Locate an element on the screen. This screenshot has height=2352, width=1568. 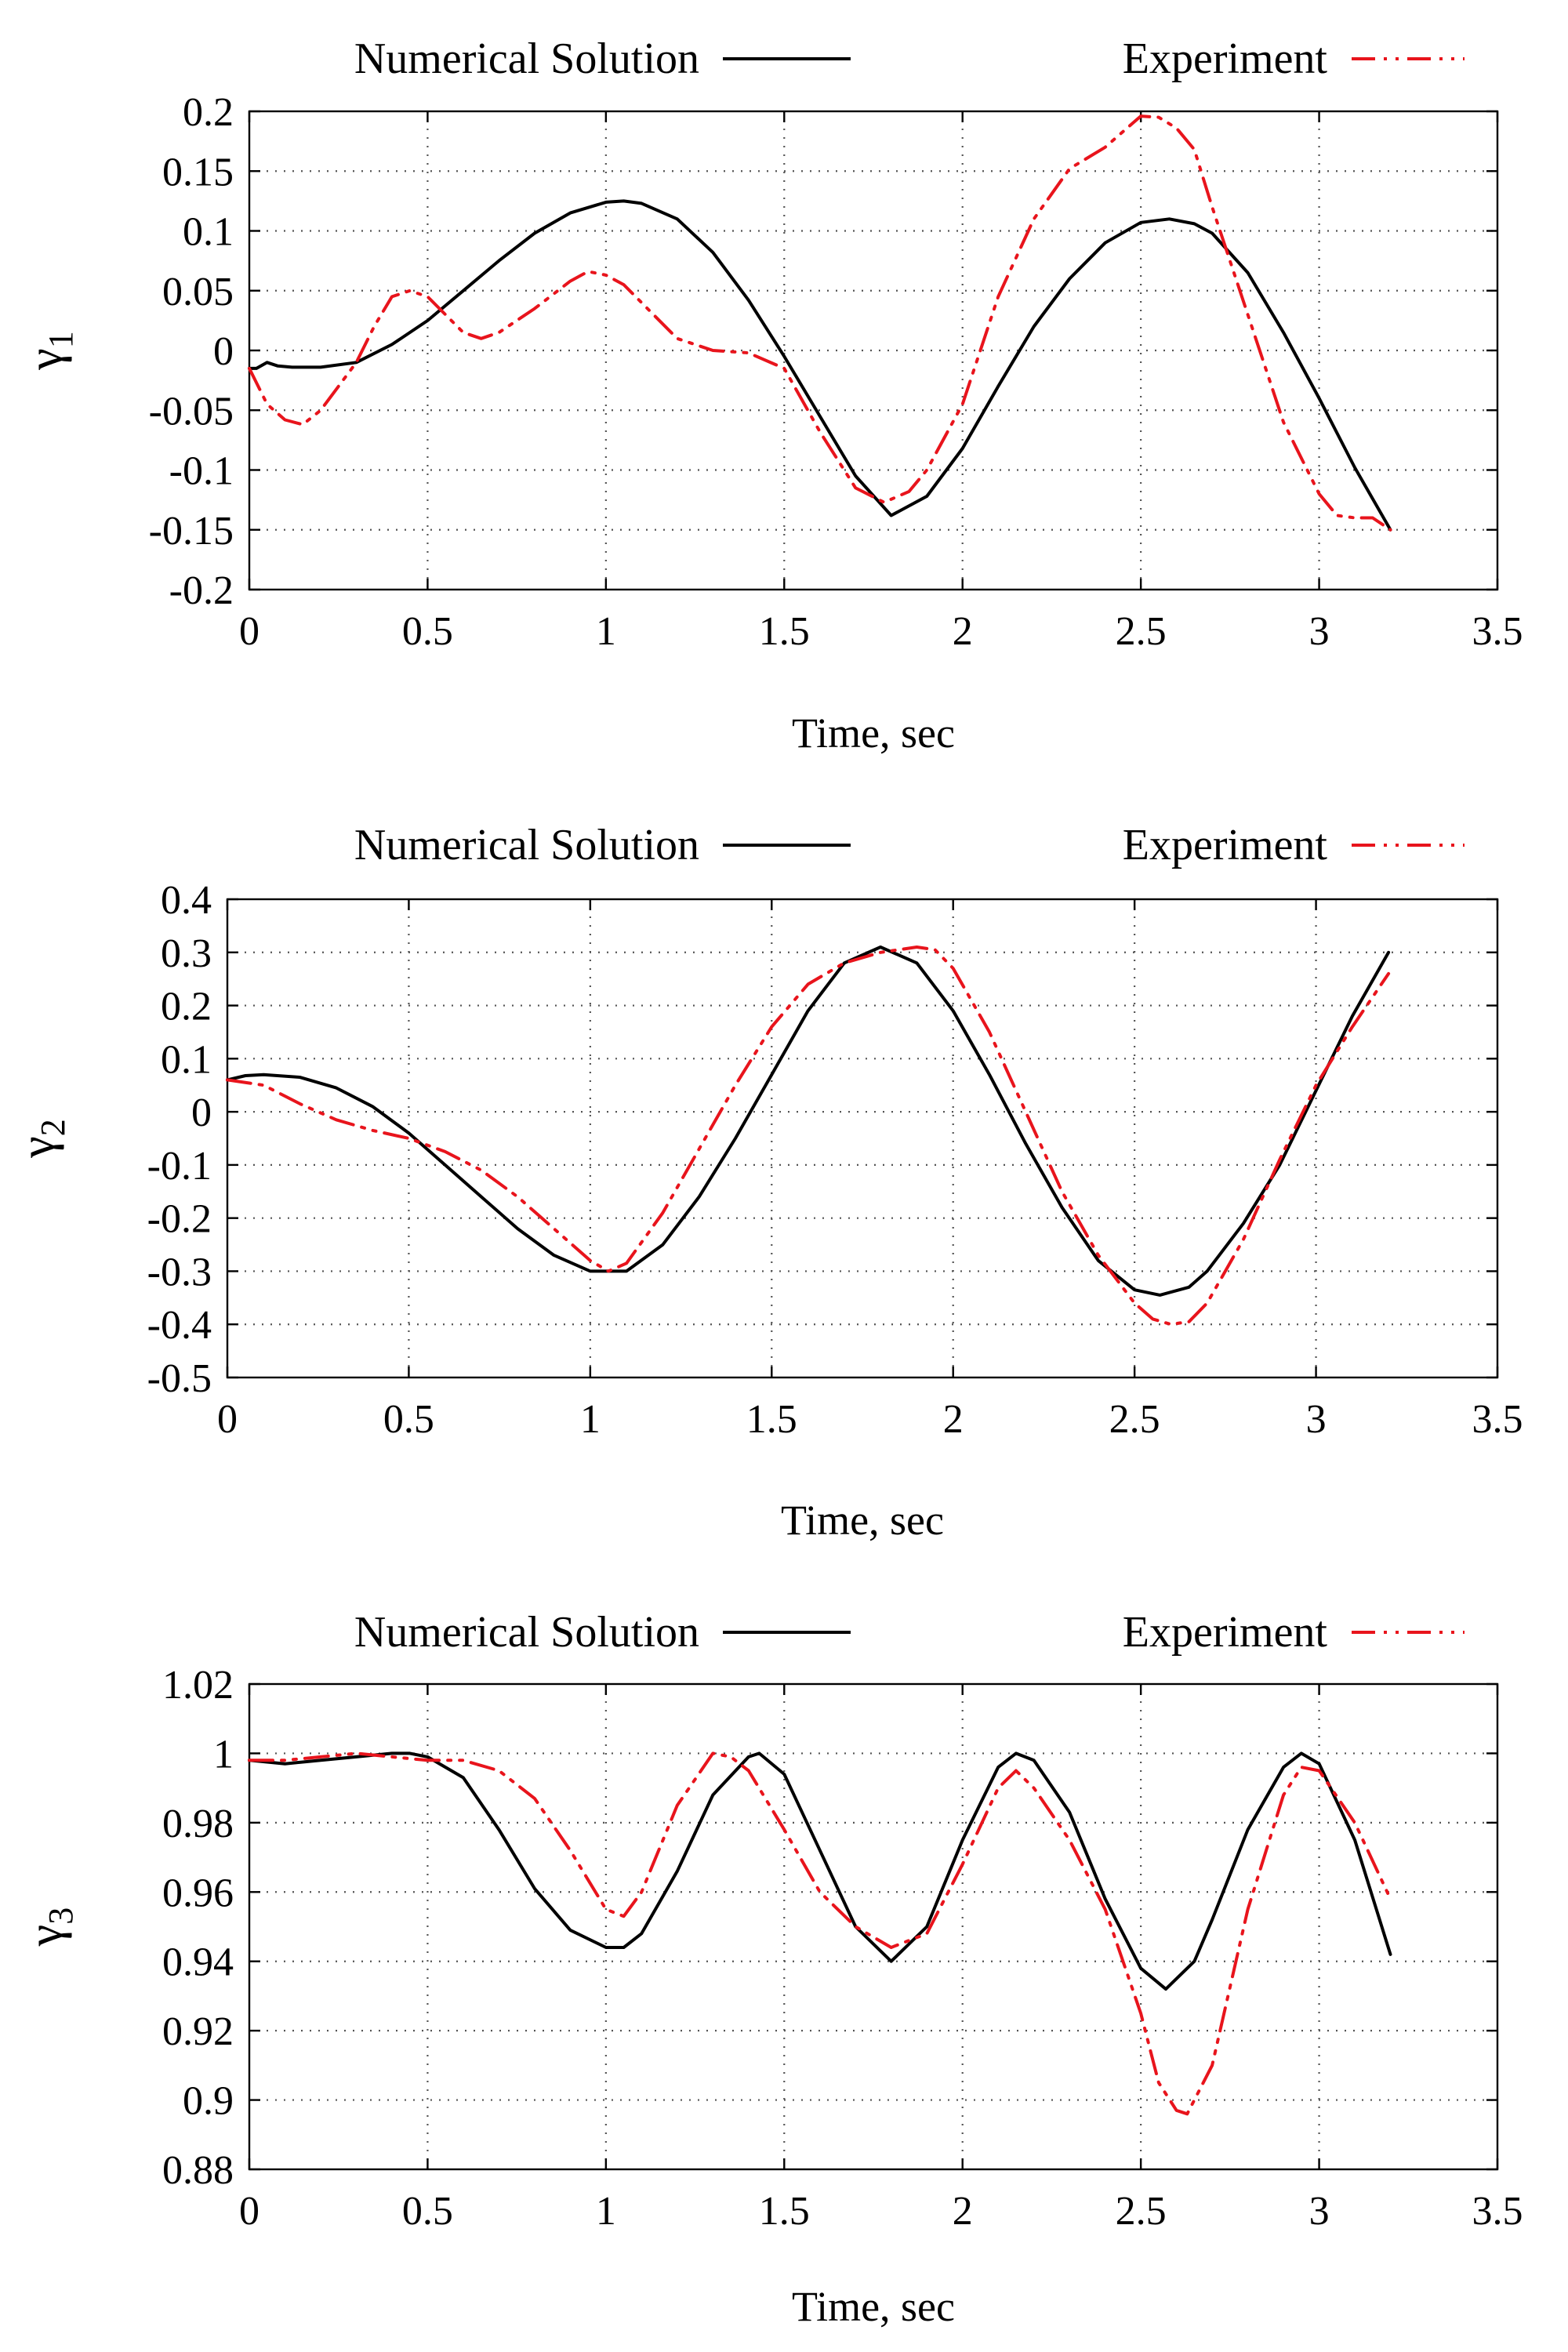
y-axis-label: γ3 is located at coordinates (49, 1927).